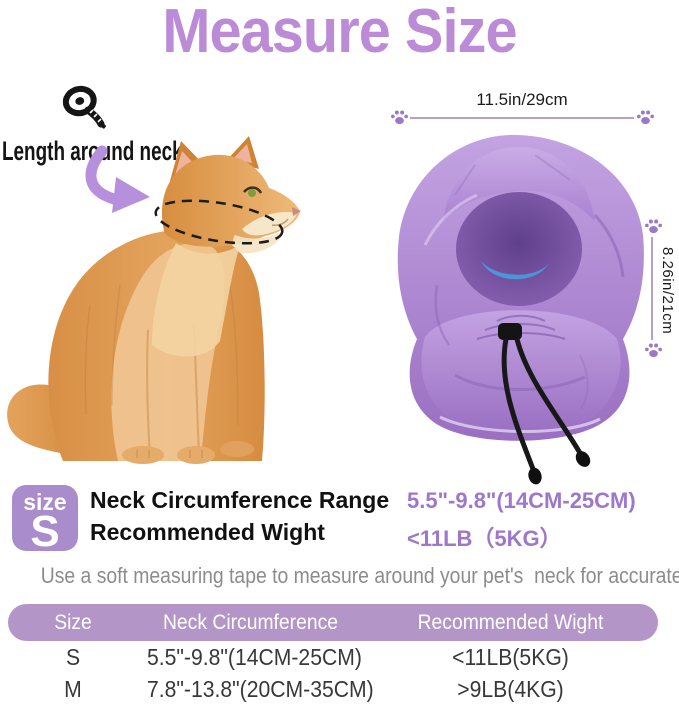 The image size is (679, 704). I want to click on dashed-neck-ellipse, so click(219, 222).